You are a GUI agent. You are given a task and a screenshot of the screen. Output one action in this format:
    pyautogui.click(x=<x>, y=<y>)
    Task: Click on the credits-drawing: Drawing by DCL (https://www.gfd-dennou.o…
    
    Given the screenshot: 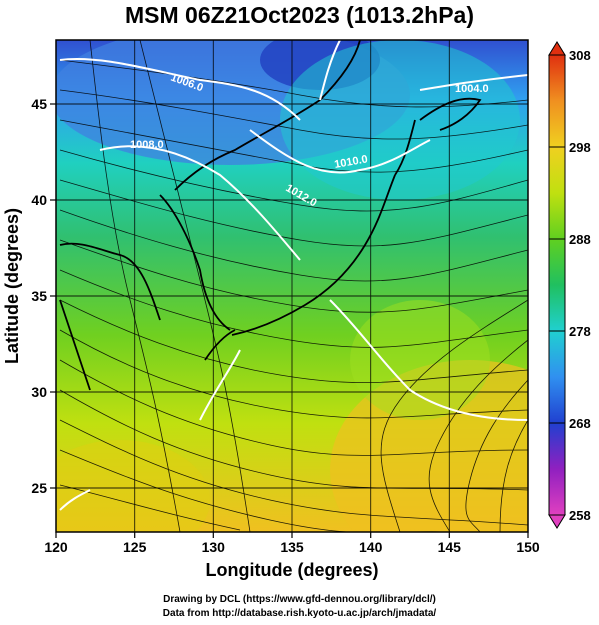 What is the action you would take?
    pyautogui.click(x=299, y=599)
    